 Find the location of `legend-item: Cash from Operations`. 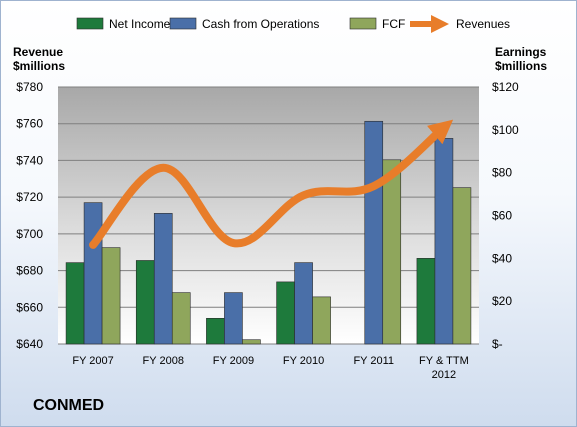

legend-item: Cash from Operations is located at coordinates (244, 24).